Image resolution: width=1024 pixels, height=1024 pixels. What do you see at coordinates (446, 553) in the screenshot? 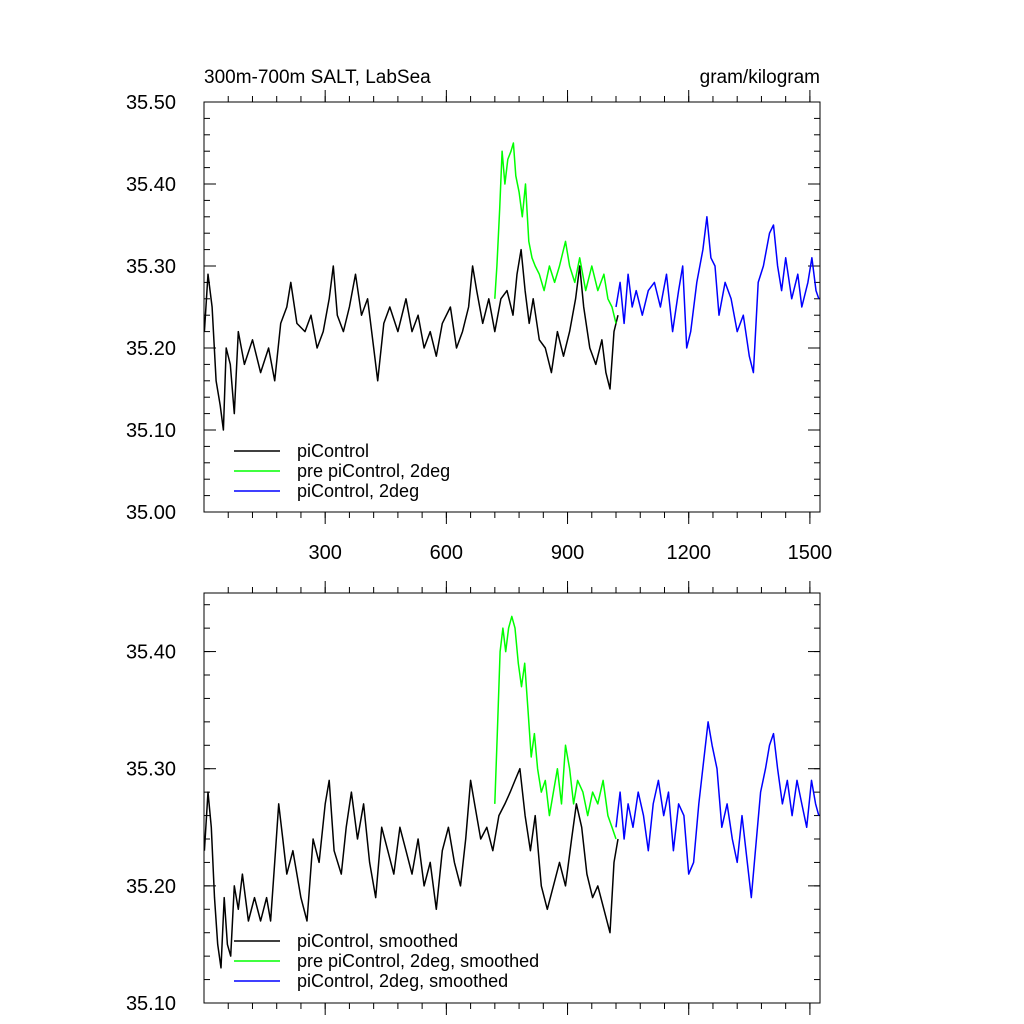
I see `x-tick-label: 600` at bounding box center [446, 553].